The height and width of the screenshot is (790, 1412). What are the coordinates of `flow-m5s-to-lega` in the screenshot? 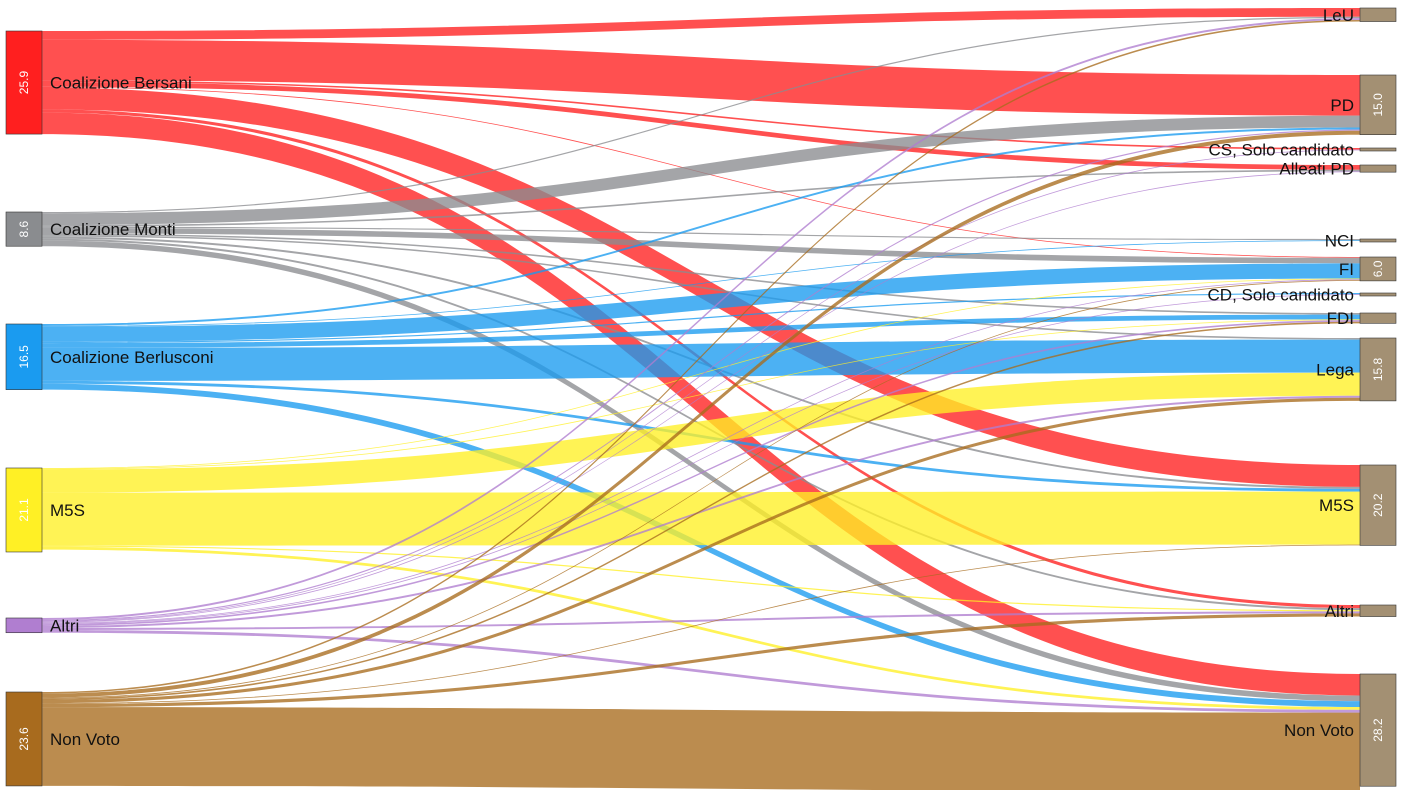 It's located at (701, 432).